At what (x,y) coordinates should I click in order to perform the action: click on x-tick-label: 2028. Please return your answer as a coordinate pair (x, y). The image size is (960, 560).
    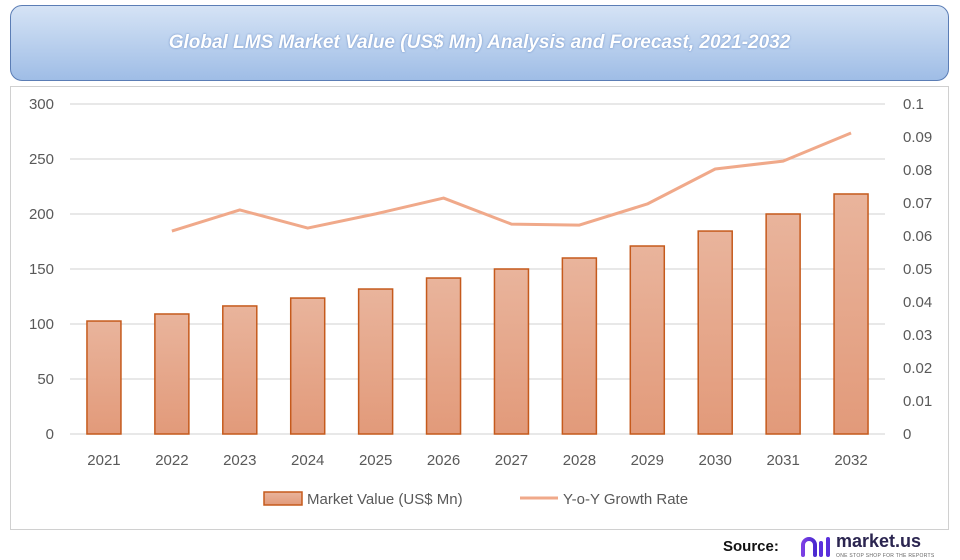
    Looking at the image, I should click on (579, 460).